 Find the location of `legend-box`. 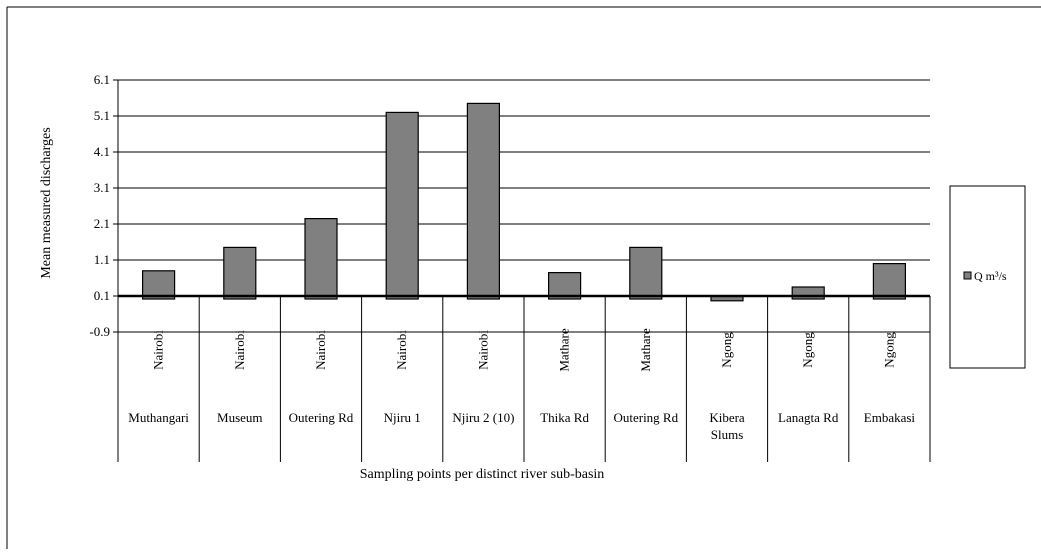

legend-box is located at coordinates (987, 277).